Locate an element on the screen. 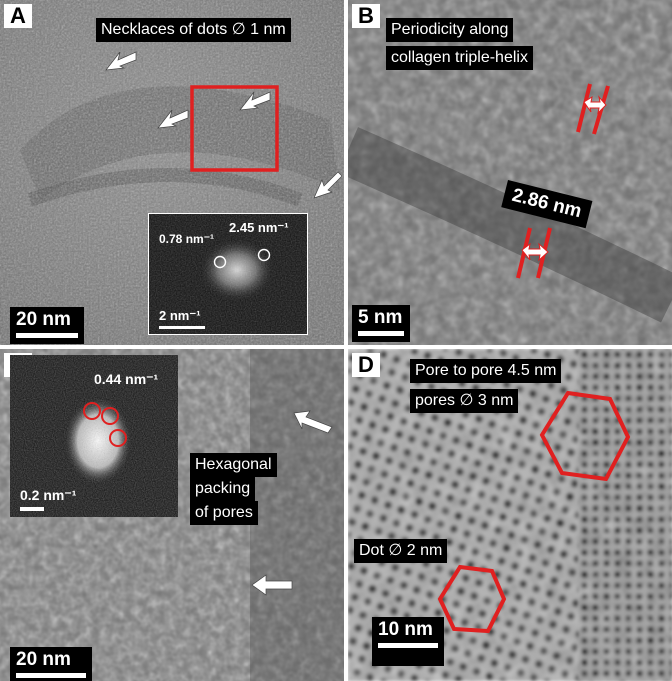 The height and width of the screenshot is (681, 672). panel-letter: B is located at coordinates (366, 16).